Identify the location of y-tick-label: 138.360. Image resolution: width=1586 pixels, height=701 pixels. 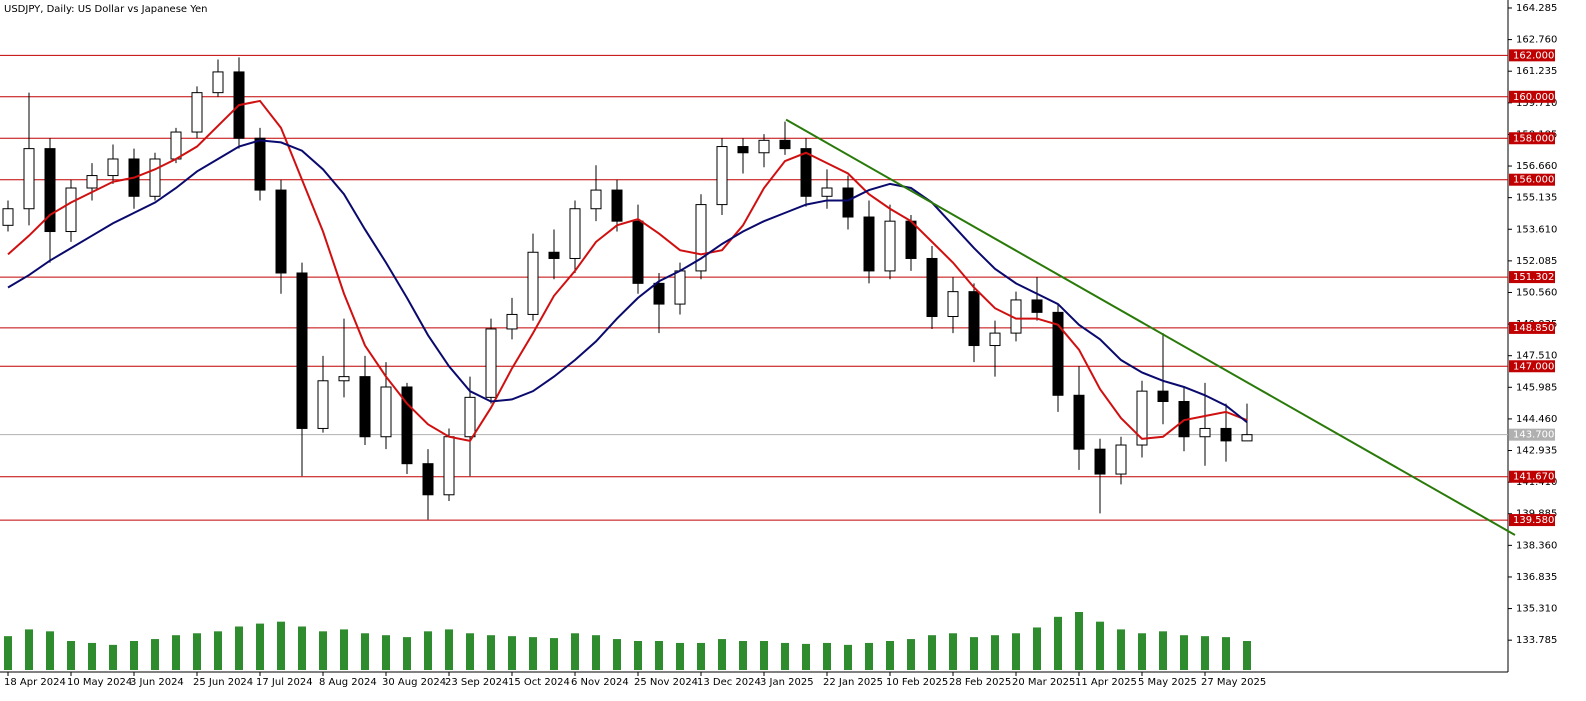
(1536, 545).